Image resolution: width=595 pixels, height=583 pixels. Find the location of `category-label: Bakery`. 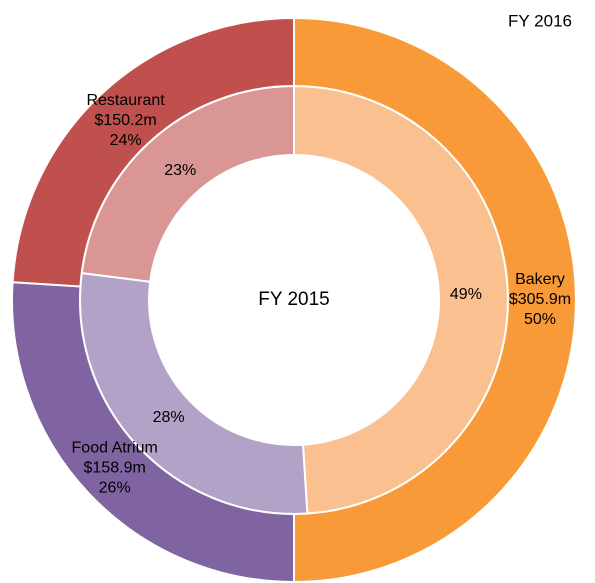

category-label: Bakery is located at coordinates (540, 279).